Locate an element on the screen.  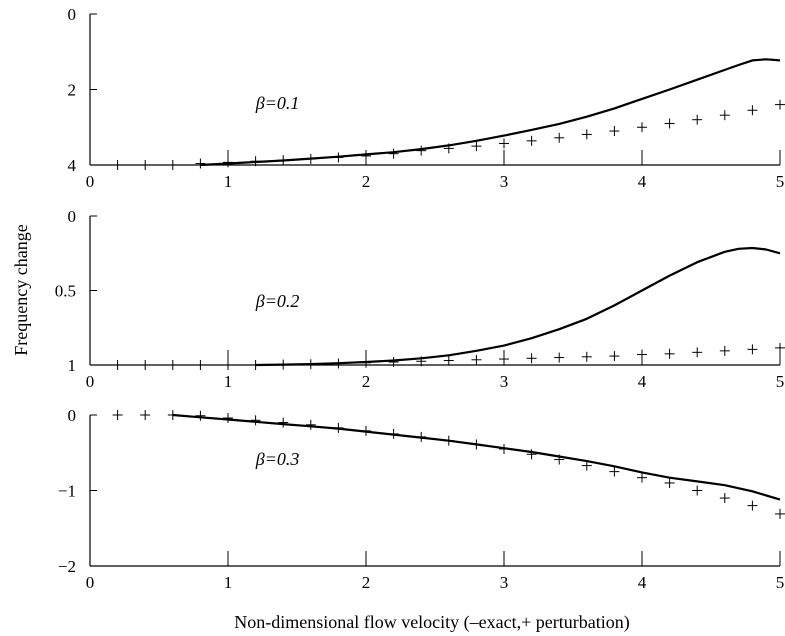
y-tick-label: 1 is located at coordinates (72, 365).